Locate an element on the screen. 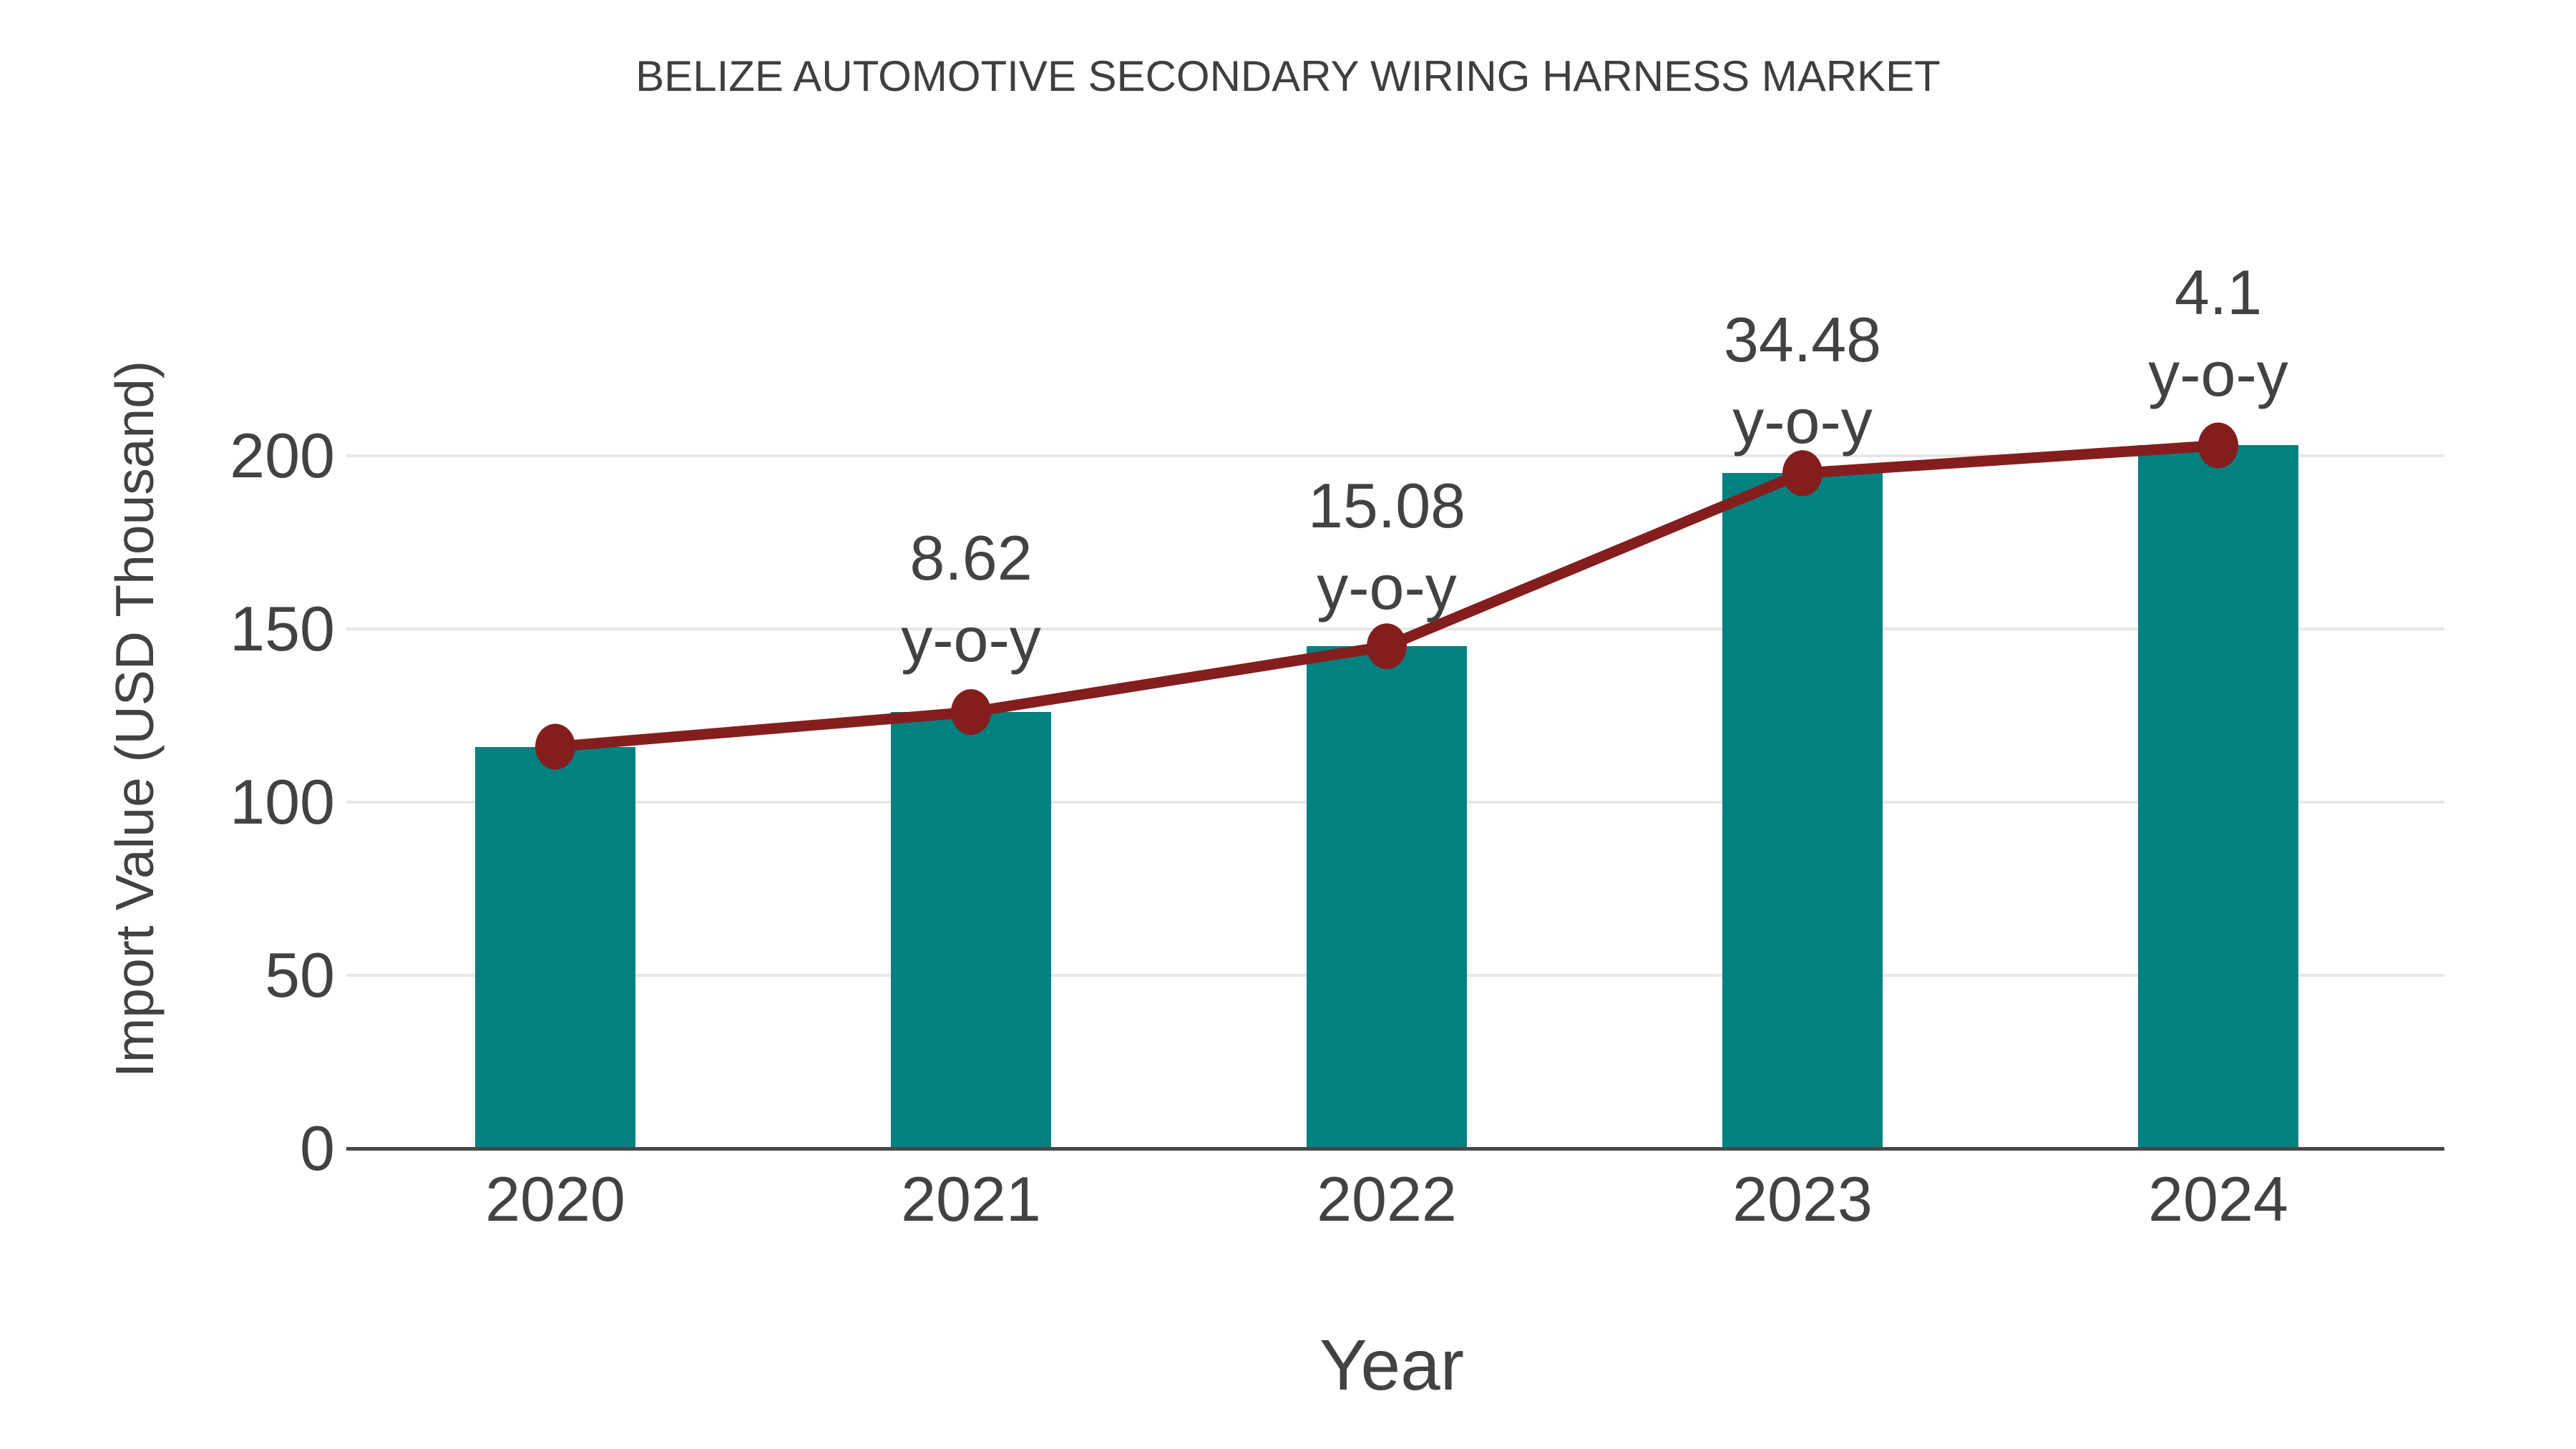 The width and height of the screenshot is (2576, 1449). y-tick-label-100: 100 is located at coordinates (282, 801).